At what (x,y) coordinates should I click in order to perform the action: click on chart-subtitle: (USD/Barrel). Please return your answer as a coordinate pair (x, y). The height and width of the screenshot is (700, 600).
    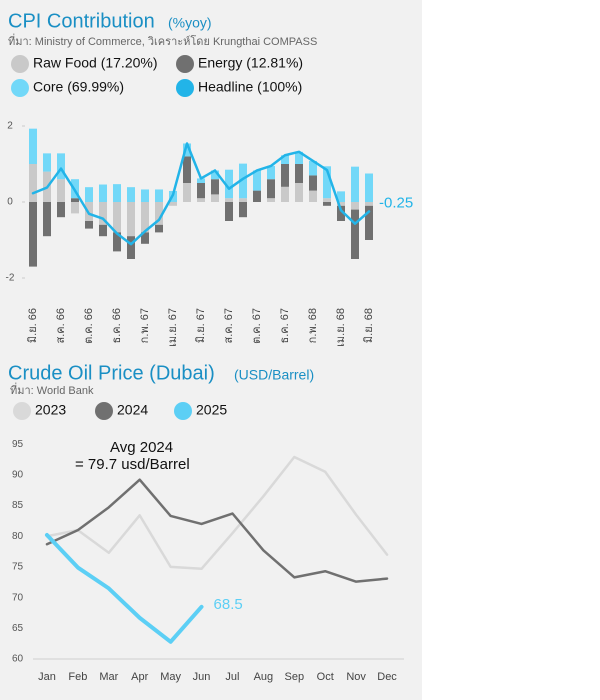
    Looking at the image, I should click on (274, 375).